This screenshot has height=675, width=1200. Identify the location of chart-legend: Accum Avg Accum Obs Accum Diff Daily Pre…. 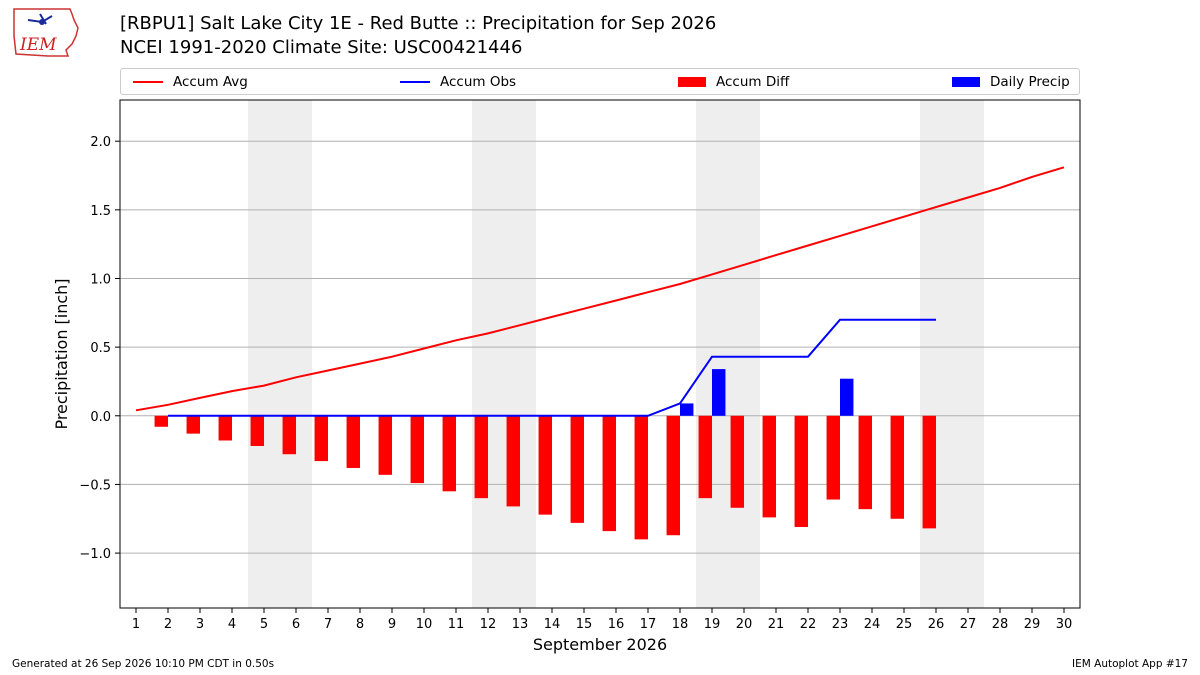
(600, 81).